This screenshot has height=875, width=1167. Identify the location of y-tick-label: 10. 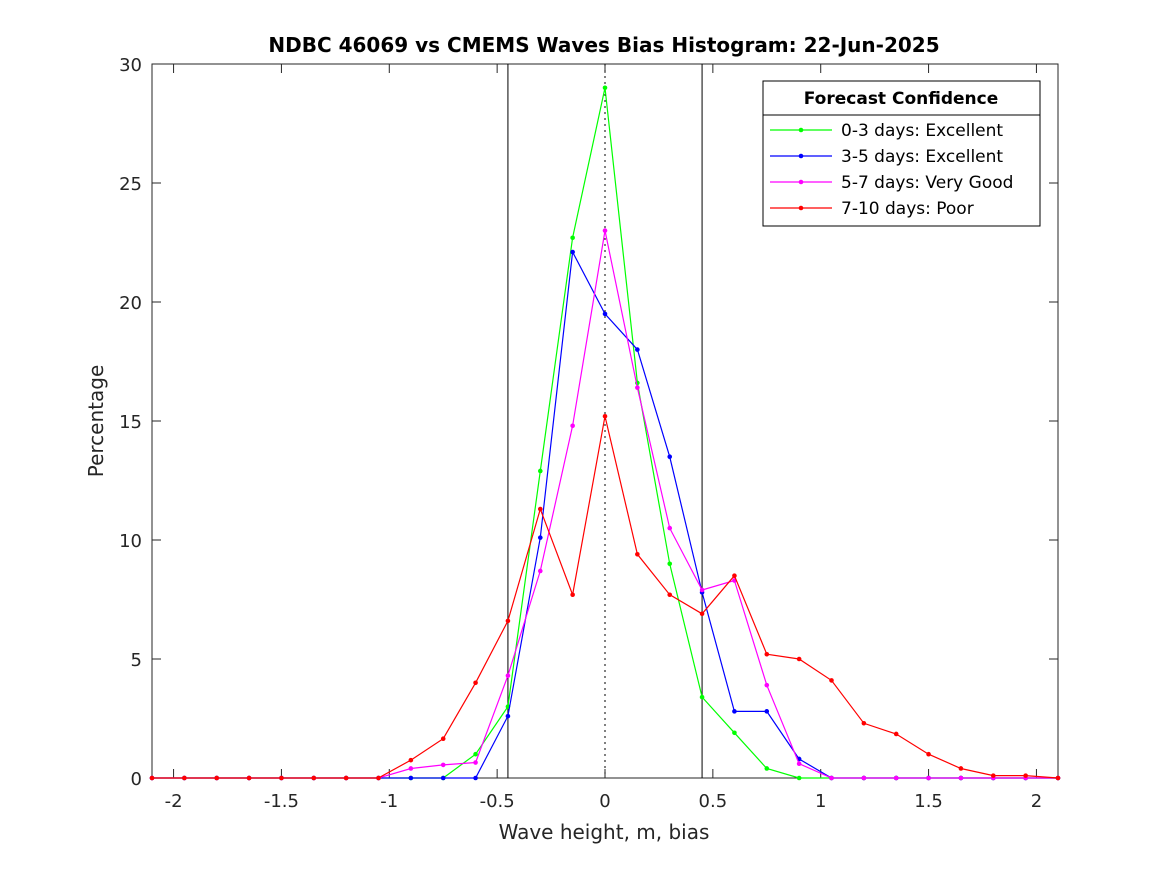
(130, 541).